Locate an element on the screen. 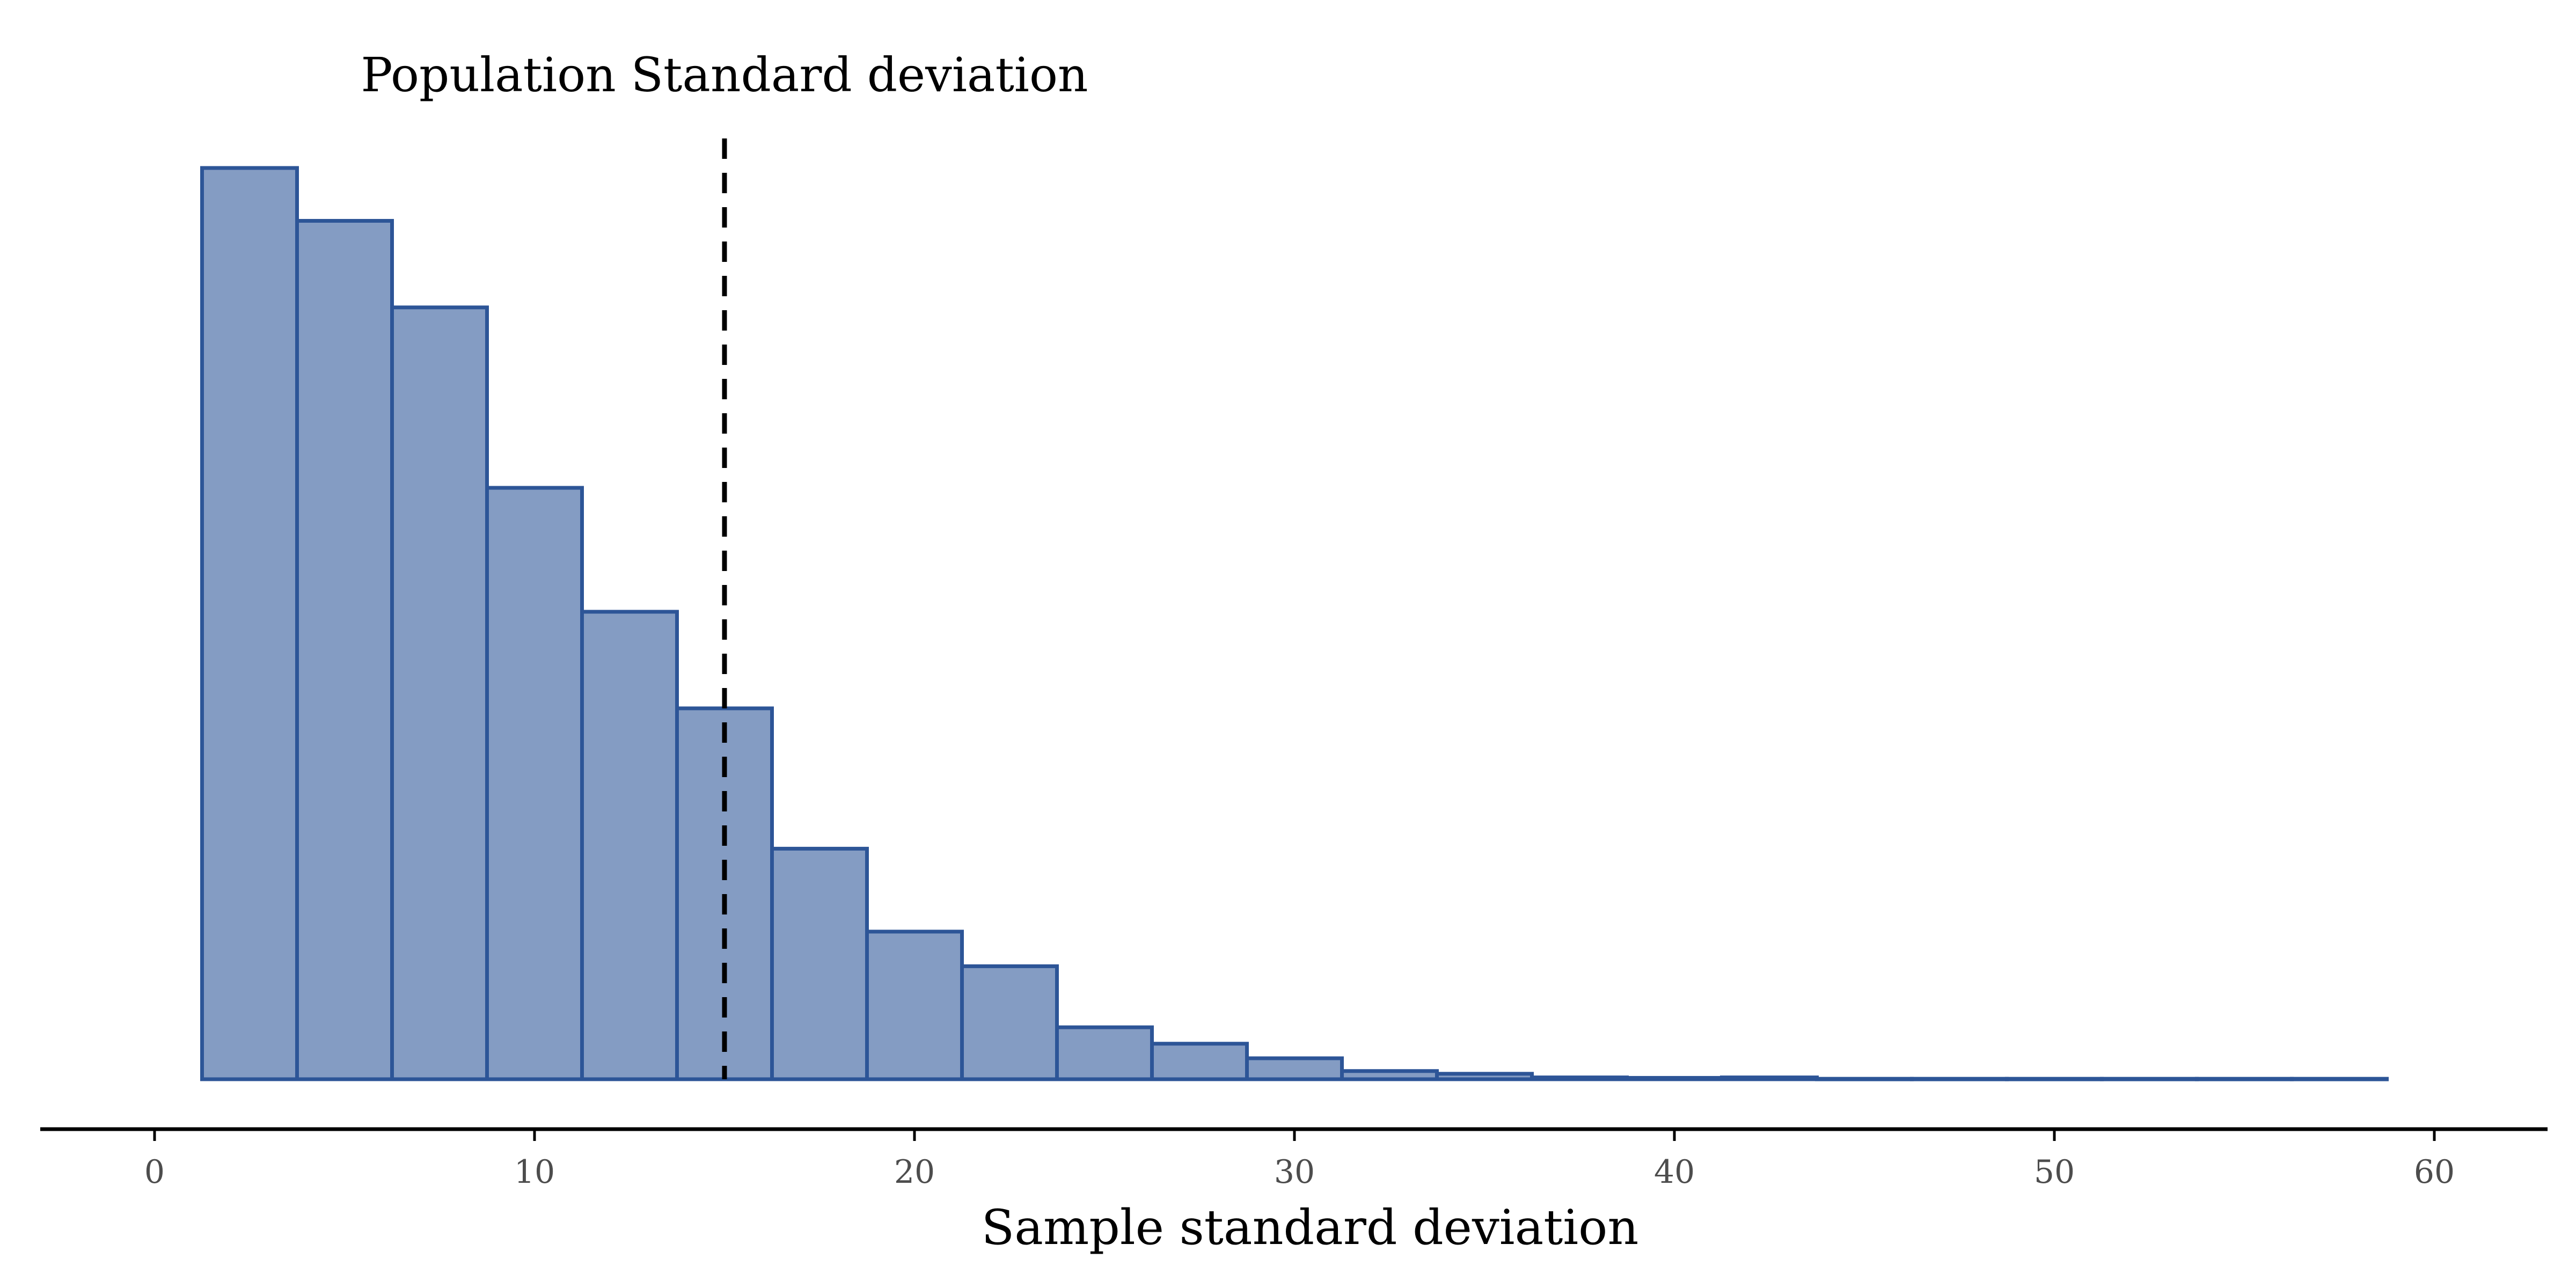 Image resolution: width=2576 pixels, height=1288 pixels. x-axis-ticks: 0 10 20 30 40 50 60 is located at coordinates (1299, 1160).